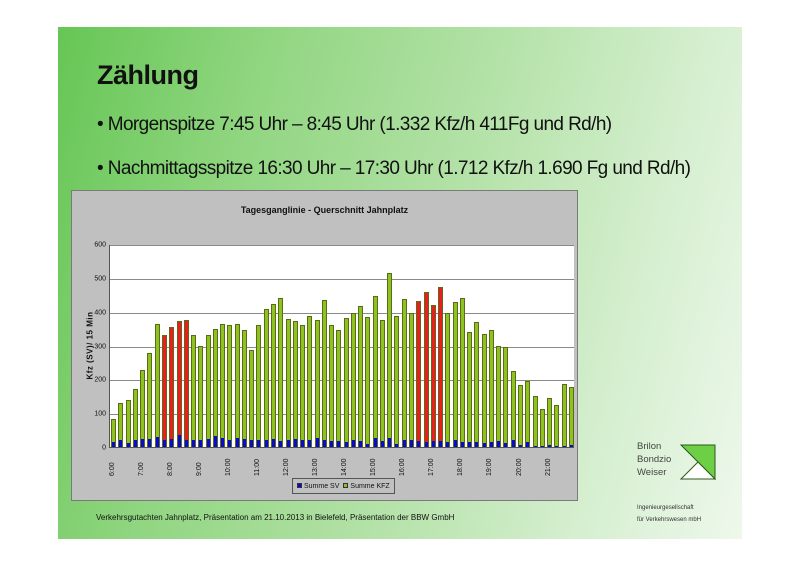 The image size is (800, 566). I want to click on bar-11:00, so click(259, 386).